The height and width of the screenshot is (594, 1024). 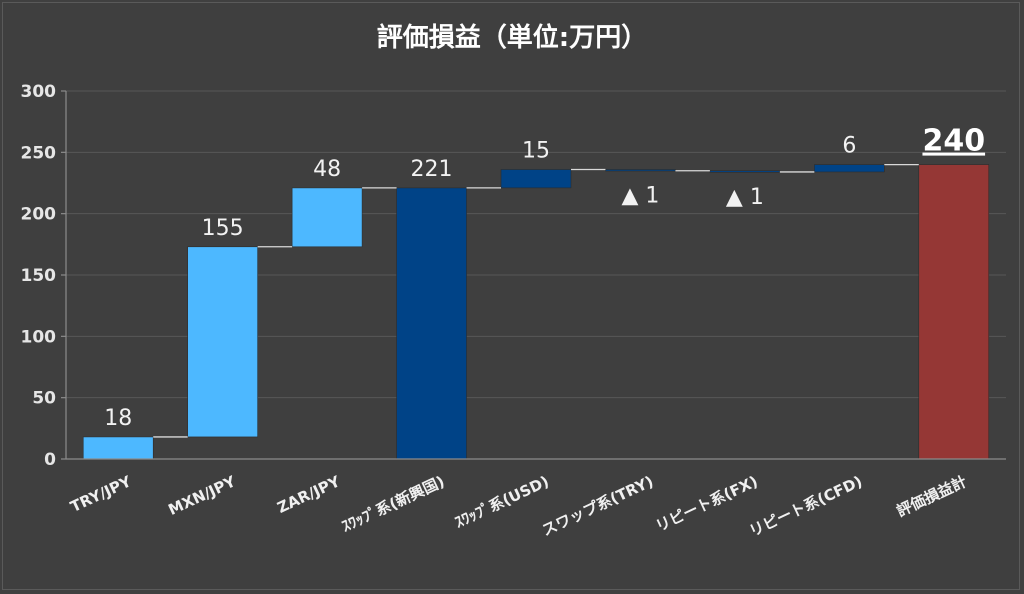 I want to click on data-label: 155, so click(x=223, y=228).